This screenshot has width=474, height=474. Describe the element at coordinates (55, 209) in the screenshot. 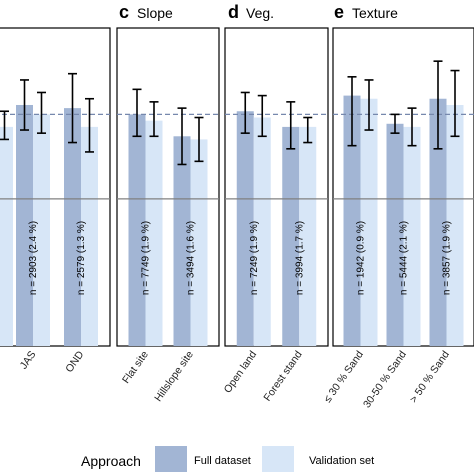

I see `panel-content: n = 2903 (2.4 %) n = 2579 (1.3 %)` at that location.